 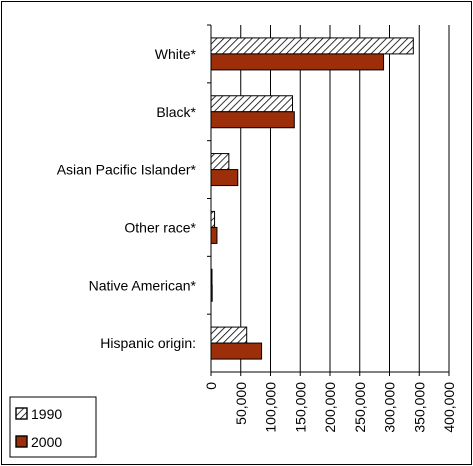 I want to click on category-label: Asian Pacific Islander*, so click(x=127, y=170).